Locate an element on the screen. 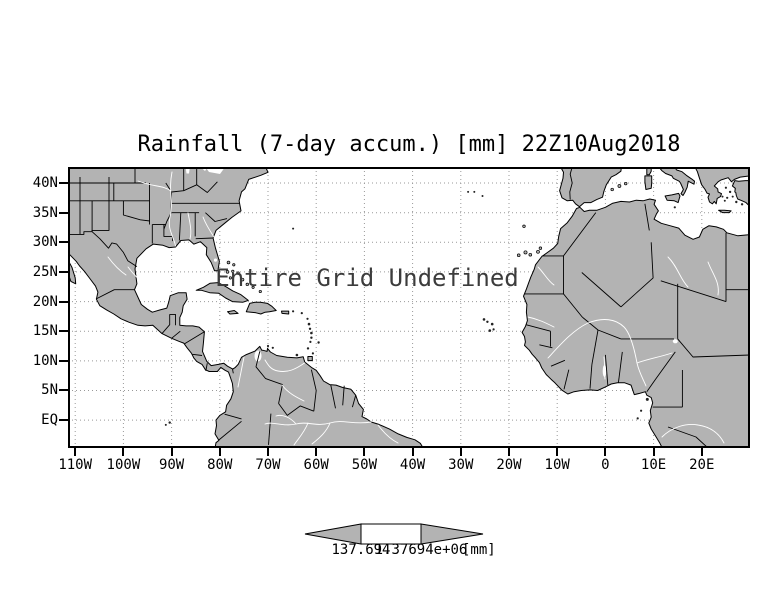  jamaica is located at coordinates (233, 312).